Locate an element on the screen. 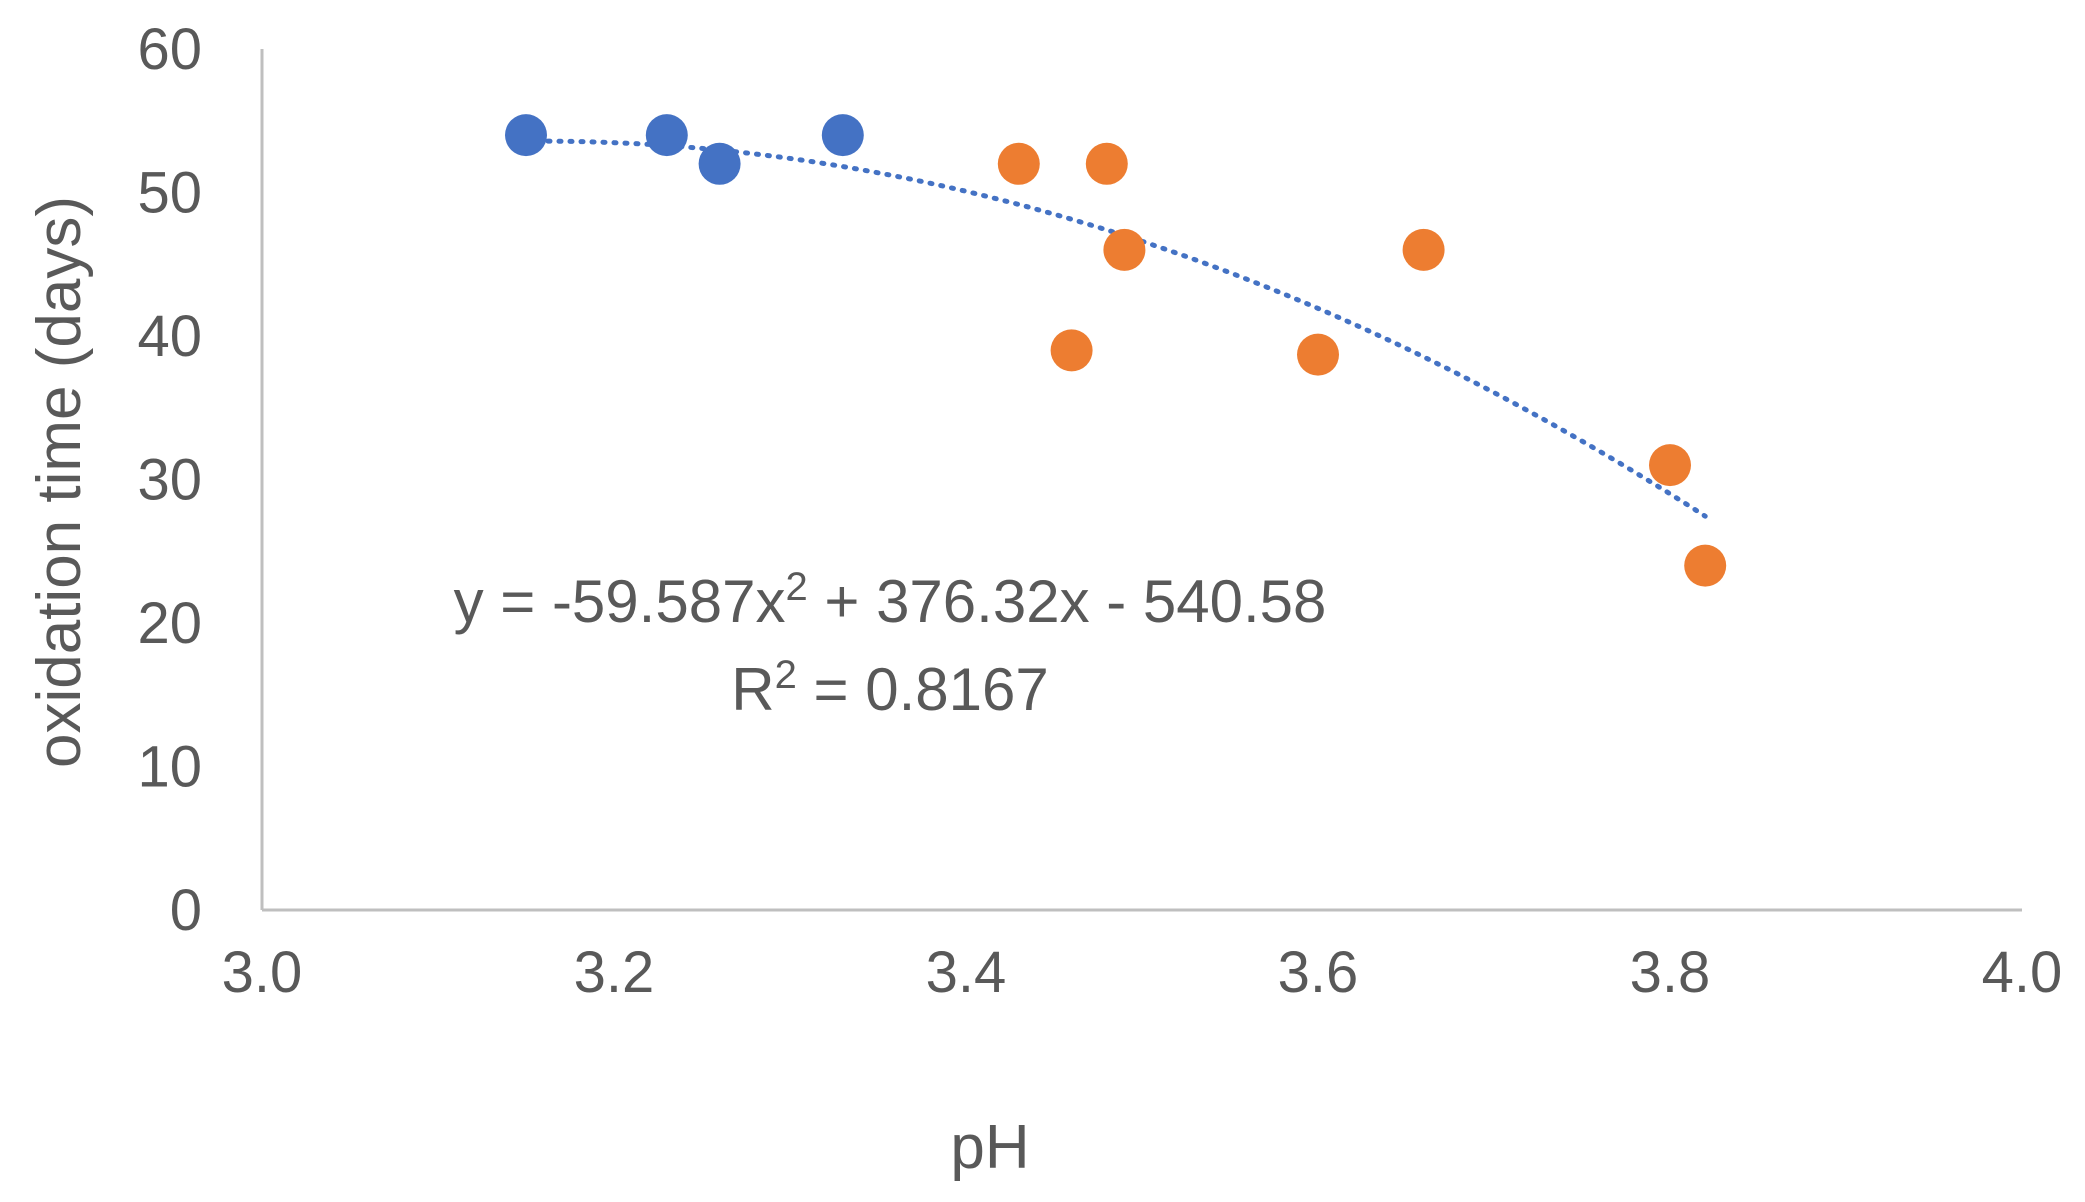 This screenshot has width=2085, height=1202. x-tick-label: 3.4 is located at coordinates (966, 972).